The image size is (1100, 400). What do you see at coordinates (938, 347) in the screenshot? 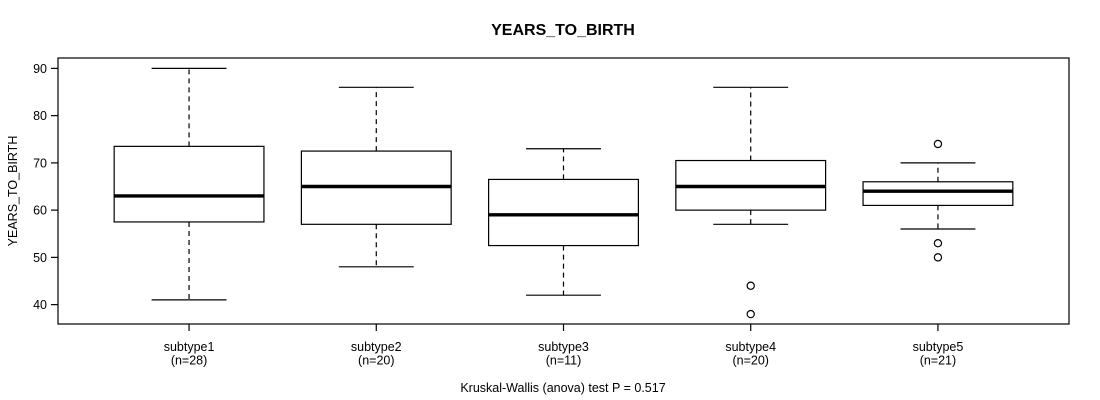
I see `group-label: subtype5` at bounding box center [938, 347].